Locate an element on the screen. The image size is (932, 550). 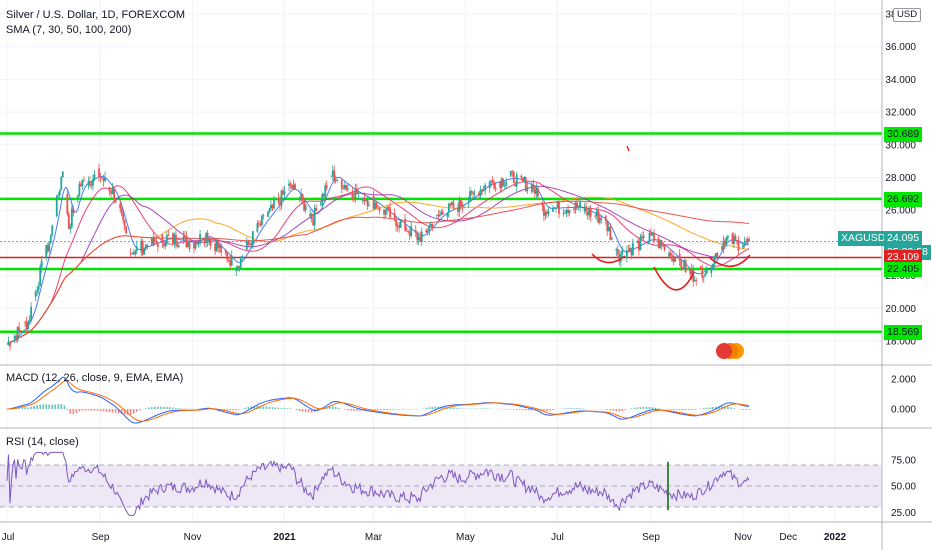
right-shoulder-arc is located at coordinates (730, 261).